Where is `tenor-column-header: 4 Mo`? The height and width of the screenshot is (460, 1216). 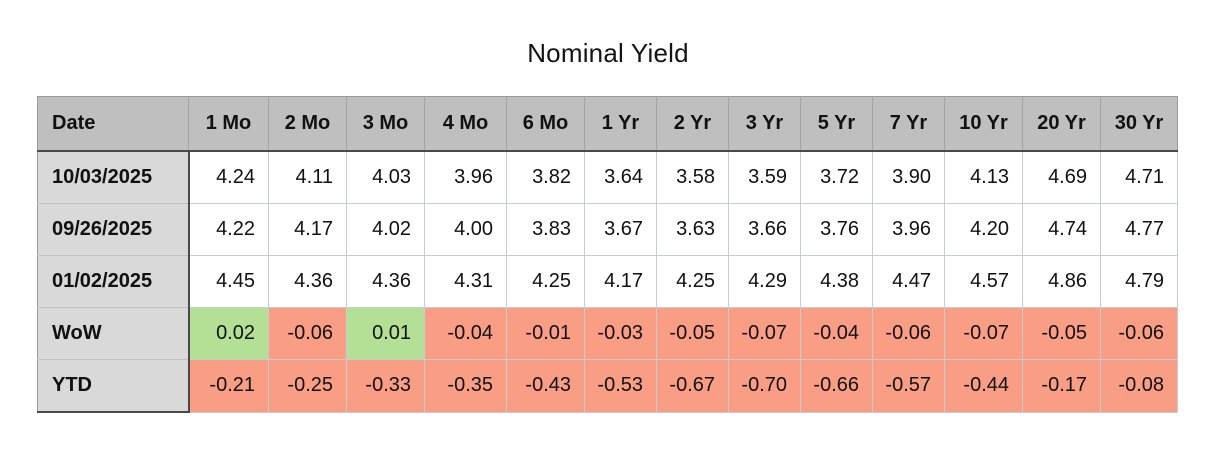
tenor-column-header: 4 Mo is located at coordinates (465, 124).